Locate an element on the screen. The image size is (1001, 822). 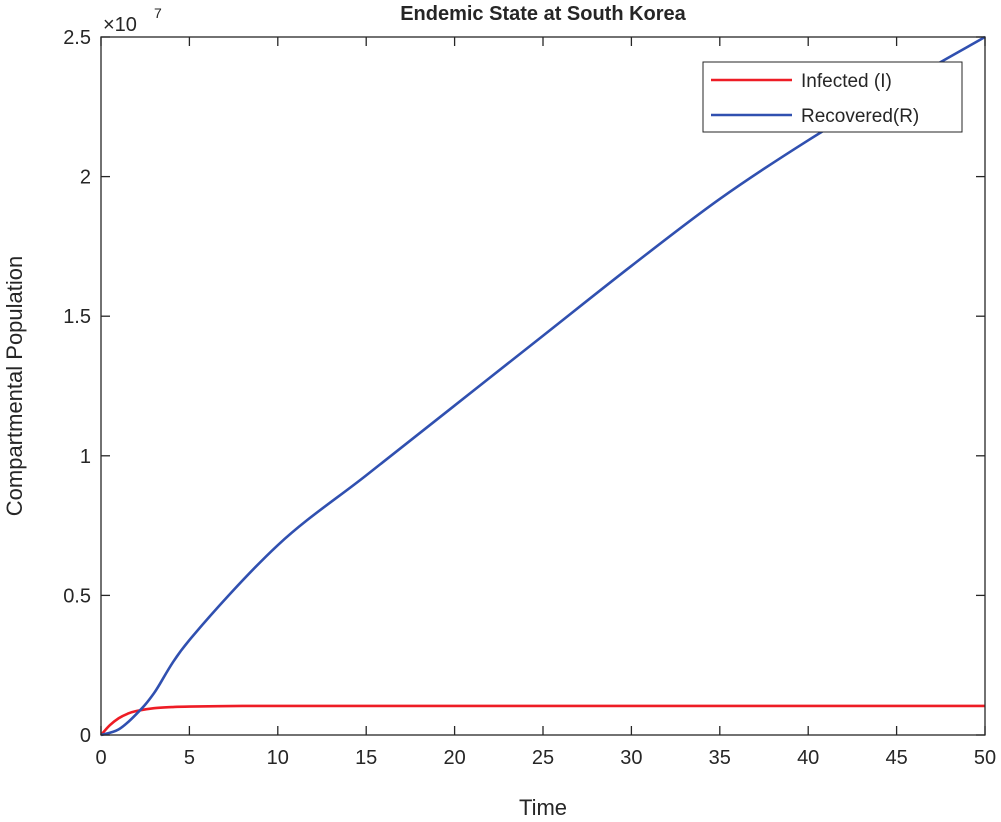
x-tick-label: 40 is located at coordinates (808, 758).